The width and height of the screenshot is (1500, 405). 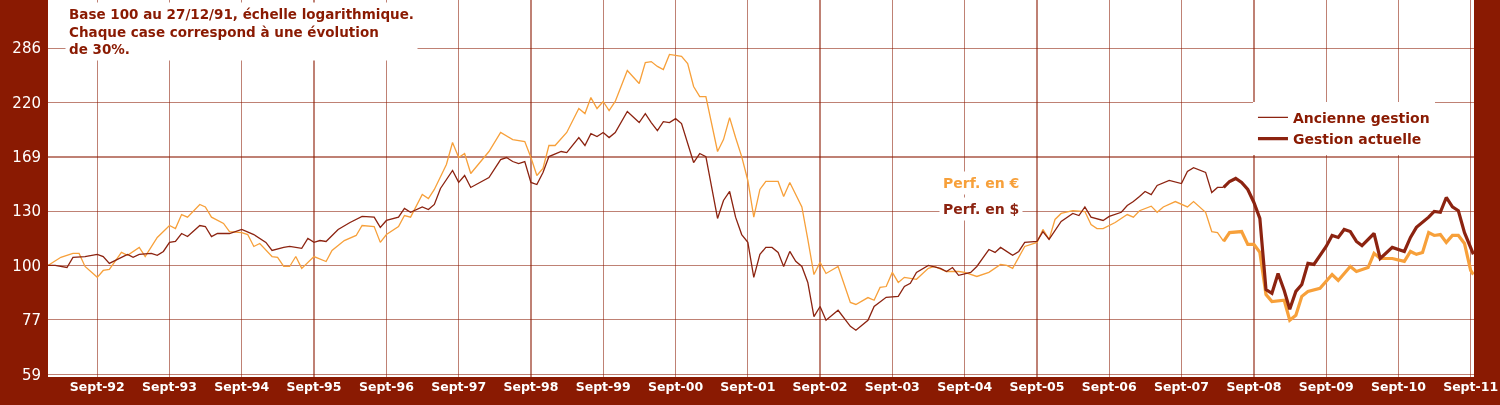 What do you see at coordinates (1037, 386) in the screenshot?
I see `x-tick-label: Sept-05` at bounding box center [1037, 386].